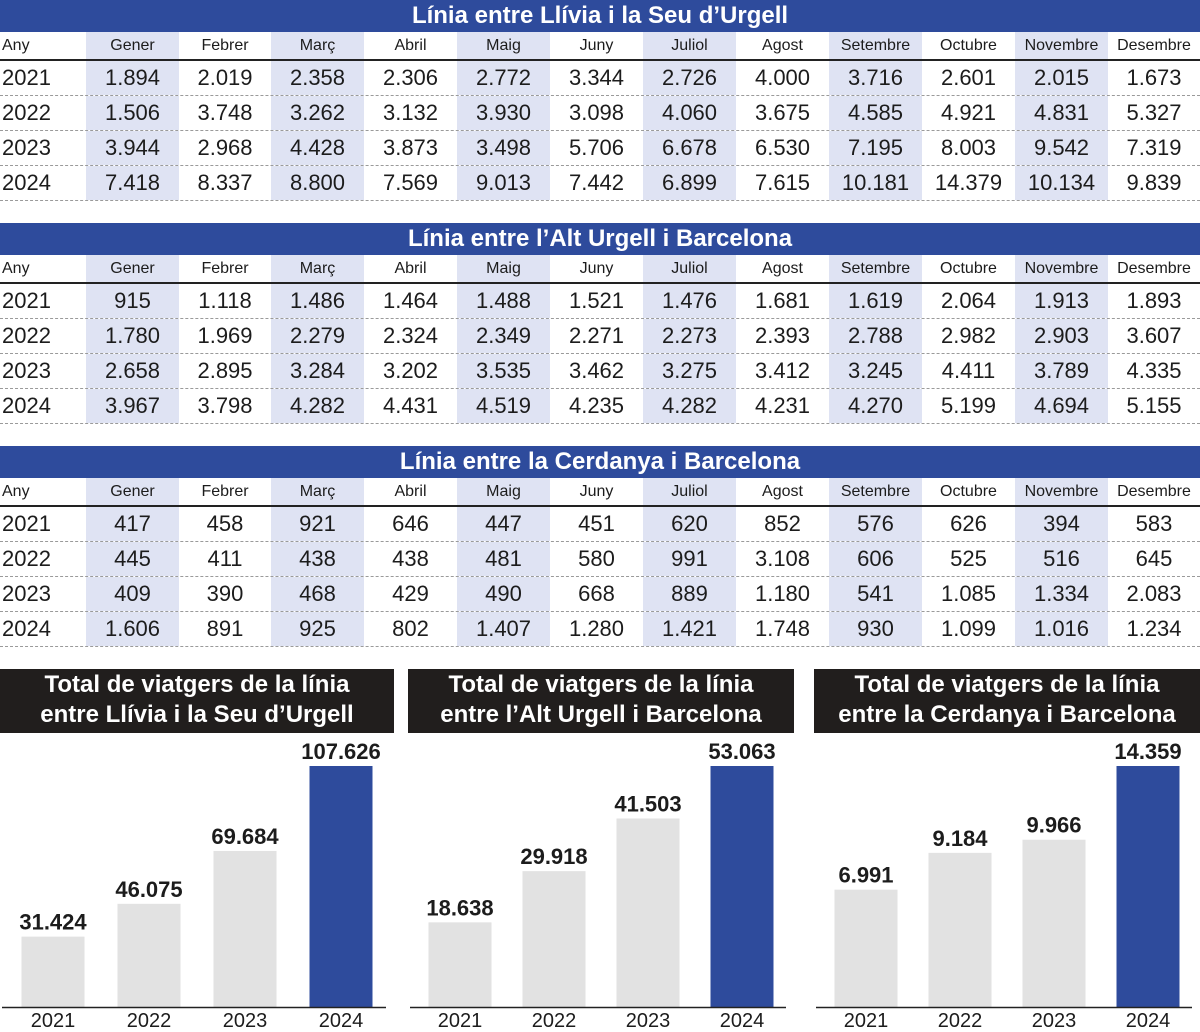 This screenshot has height=1032, width=1200. Describe the element at coordinates (875, 594) in the screenshot. I see `table-cell: 541` at that location.